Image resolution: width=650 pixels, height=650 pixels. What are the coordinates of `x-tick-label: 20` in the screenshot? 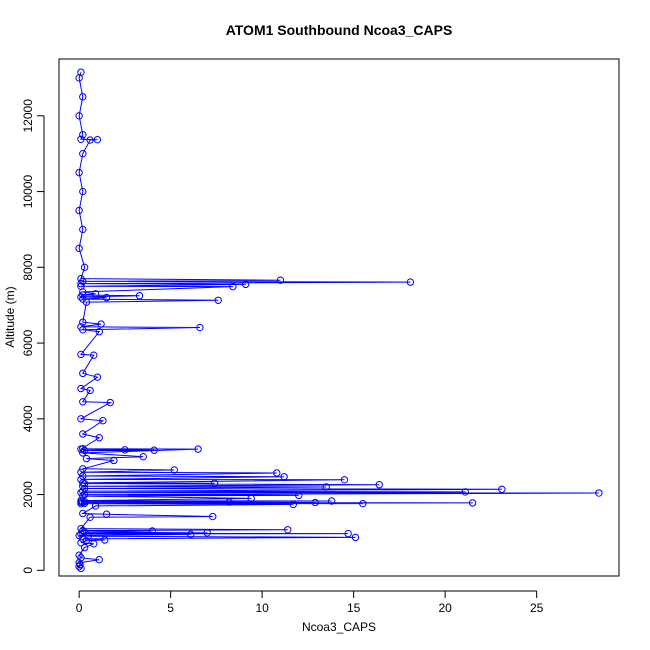 It's located at (445, 608).